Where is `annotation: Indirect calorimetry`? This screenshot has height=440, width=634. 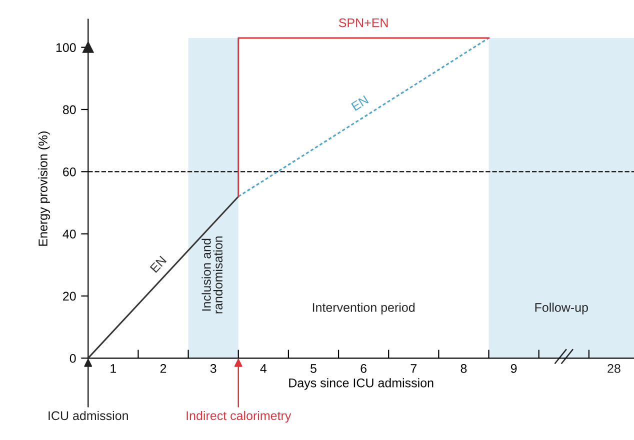
annotation: Indirect calorimetry is located at coordinates (239, 416).